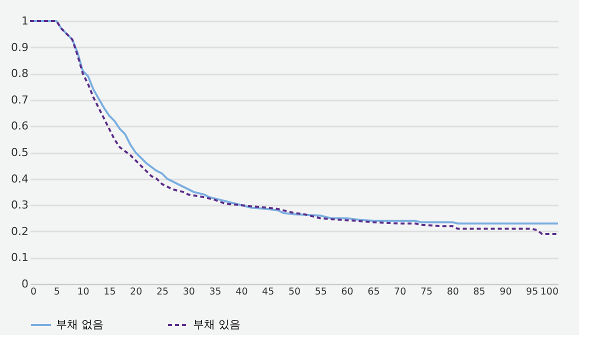 The image size is (600, 347). I want to click on y-tick-label: 0.3, so click(19, 205).